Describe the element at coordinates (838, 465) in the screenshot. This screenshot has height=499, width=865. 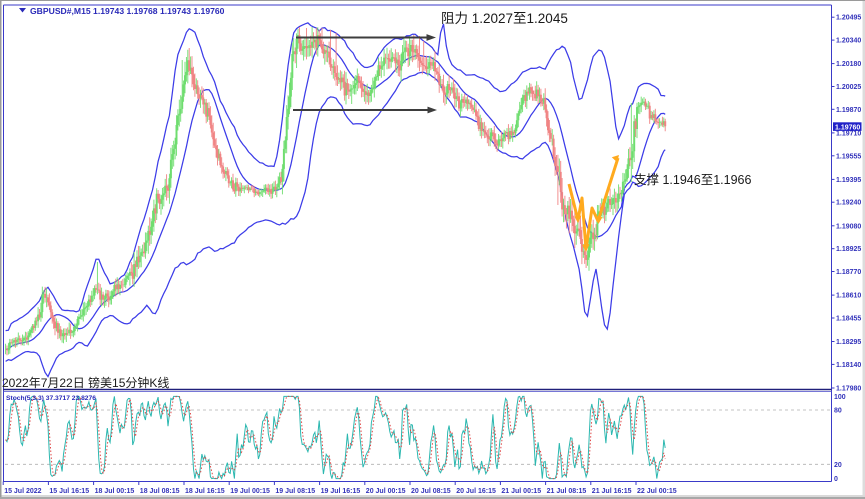
I see `svg-text: 20` at that location.